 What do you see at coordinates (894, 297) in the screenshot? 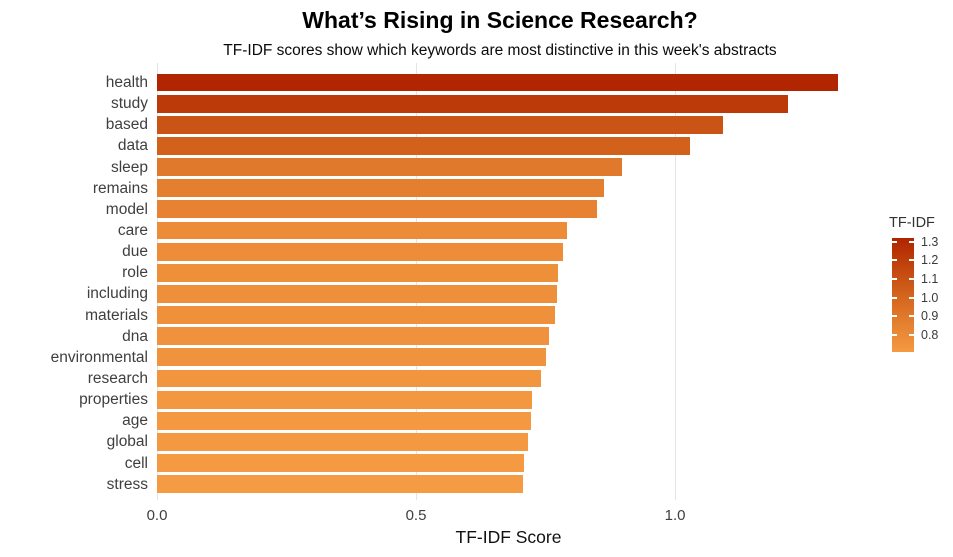
I see `legend-tick-mark-left-1.0` at bounding box center [894, 297].